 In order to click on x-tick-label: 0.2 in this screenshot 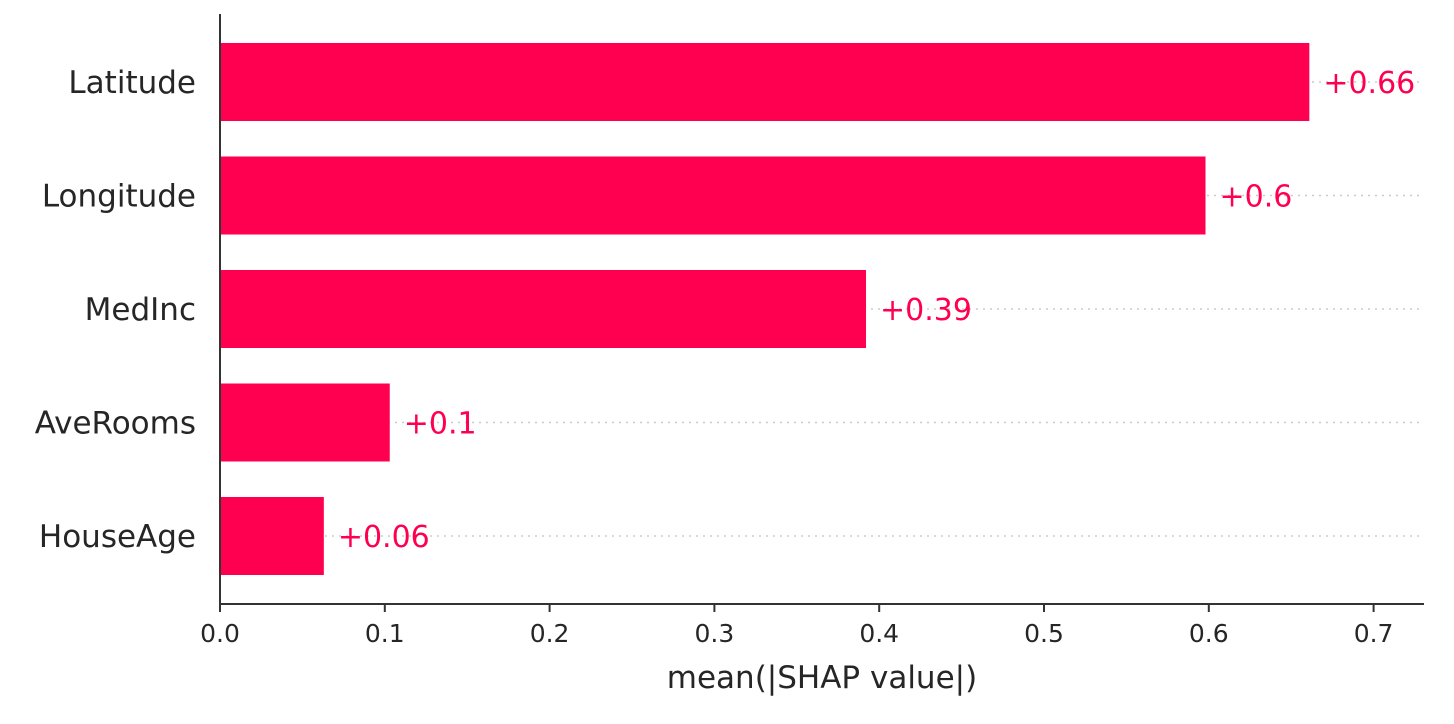, I will do `click(550, 633)`.